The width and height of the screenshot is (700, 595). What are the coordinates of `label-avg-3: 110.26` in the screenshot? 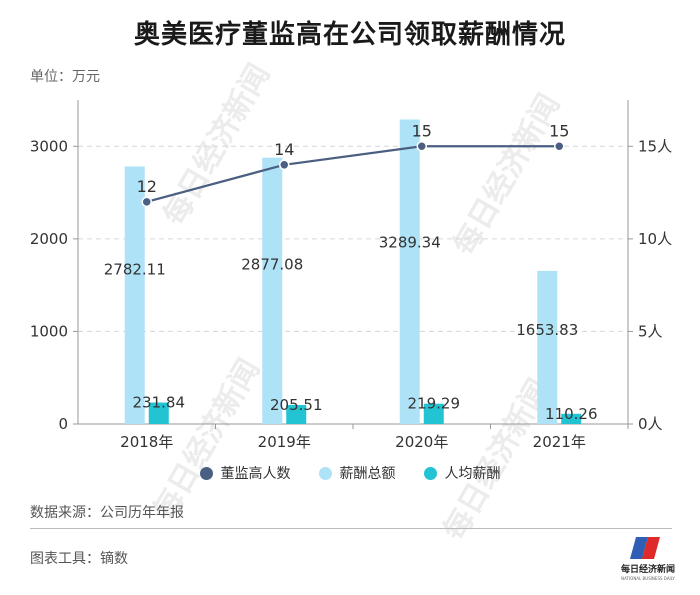 It's located at (571, 414).